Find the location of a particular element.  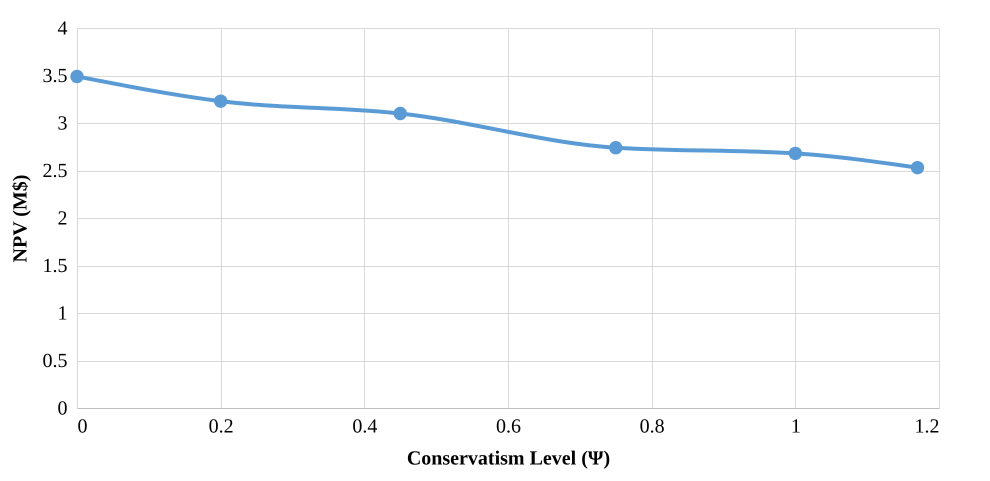

x-tick-label: 0.2 is located at coordinates (221, 427).